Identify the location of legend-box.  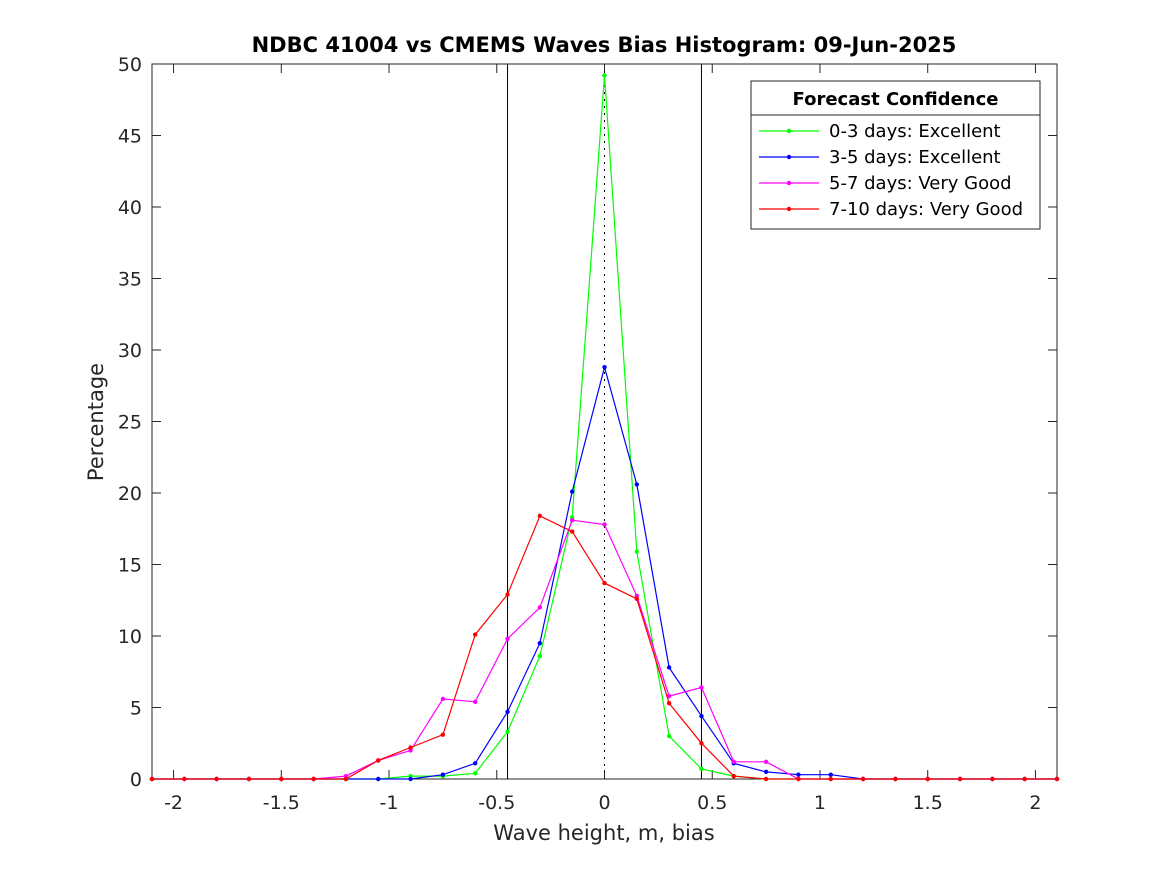
(895, 155).